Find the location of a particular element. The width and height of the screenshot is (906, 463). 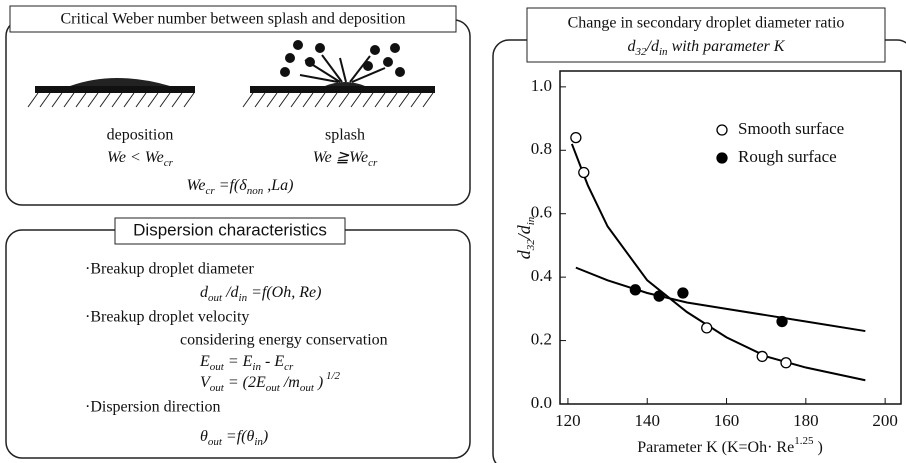

formula-text: We ≧We is located at coordinates (340, 157).